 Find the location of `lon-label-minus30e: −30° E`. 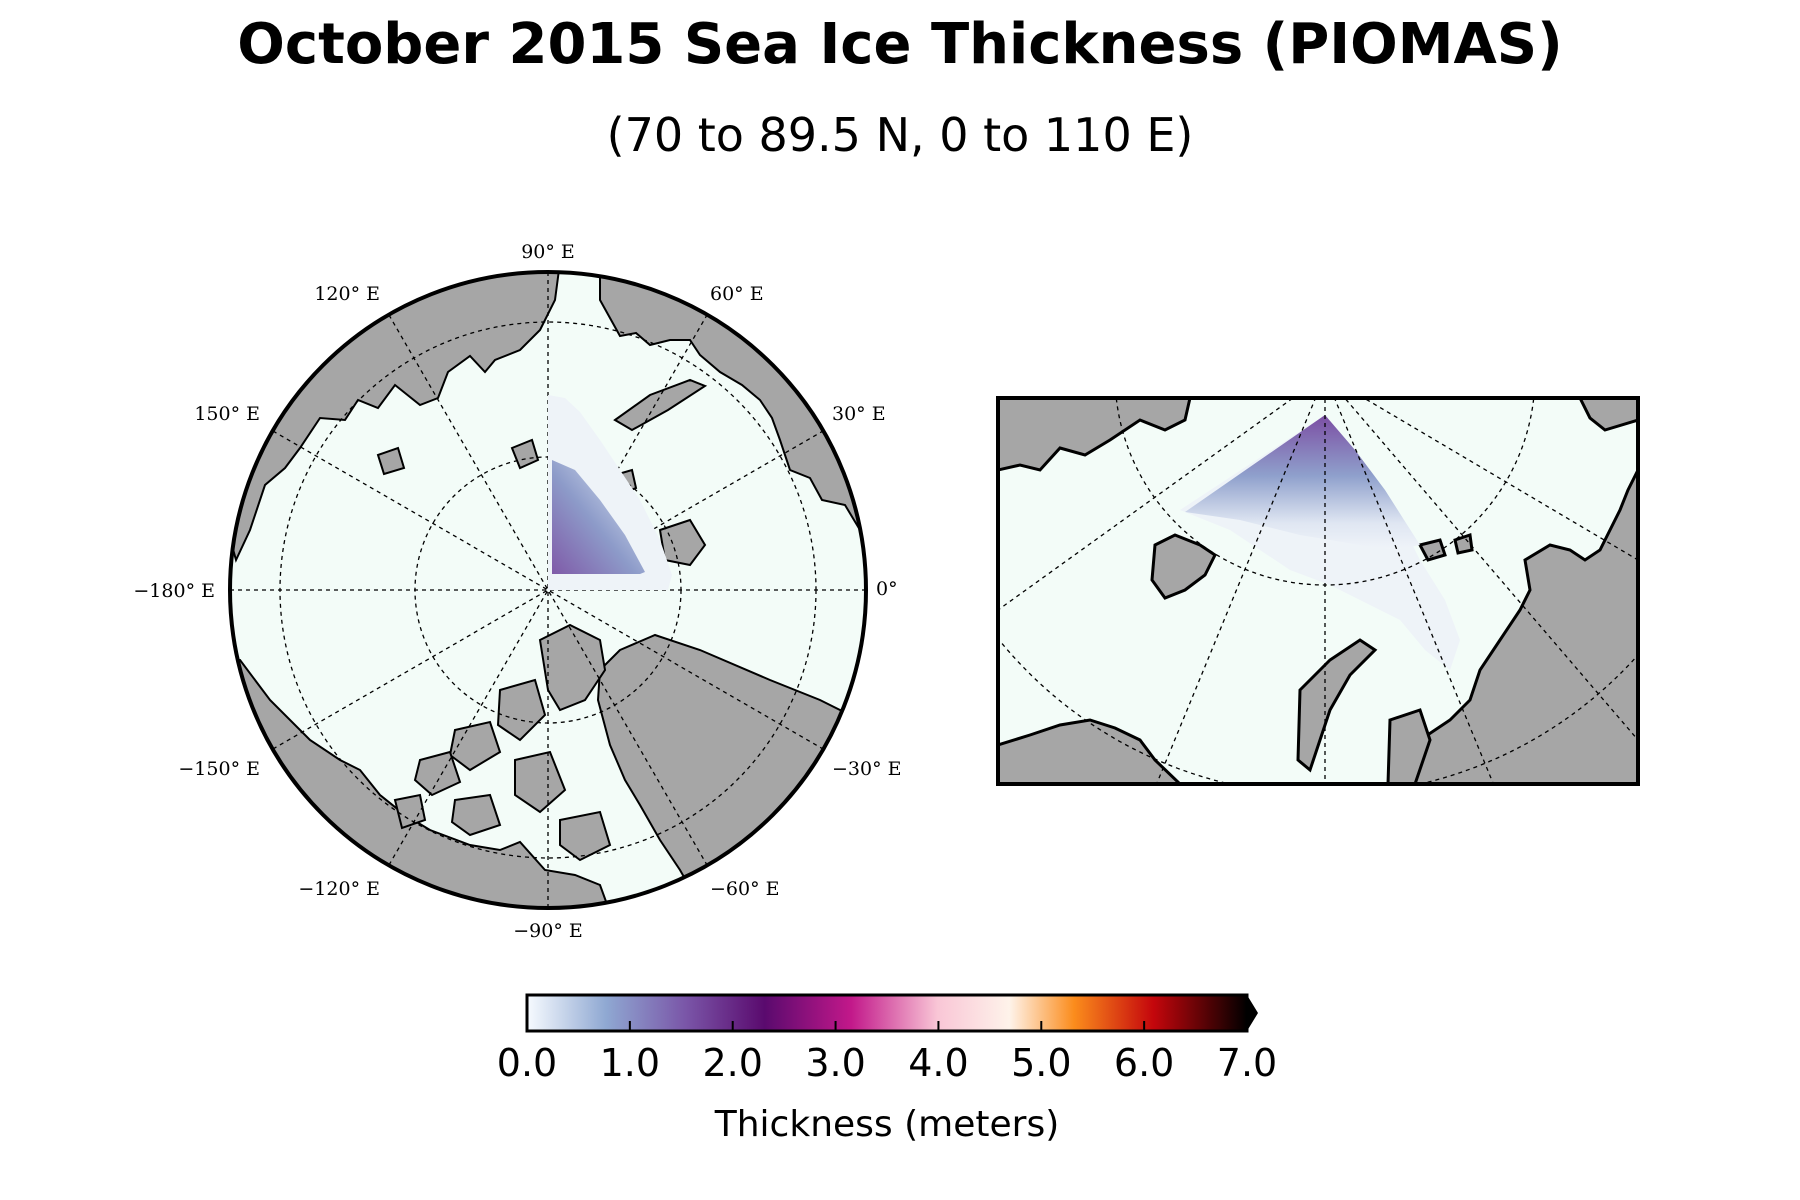

lon-label-minus30e: −30° E is located at coordinates (867, 769).